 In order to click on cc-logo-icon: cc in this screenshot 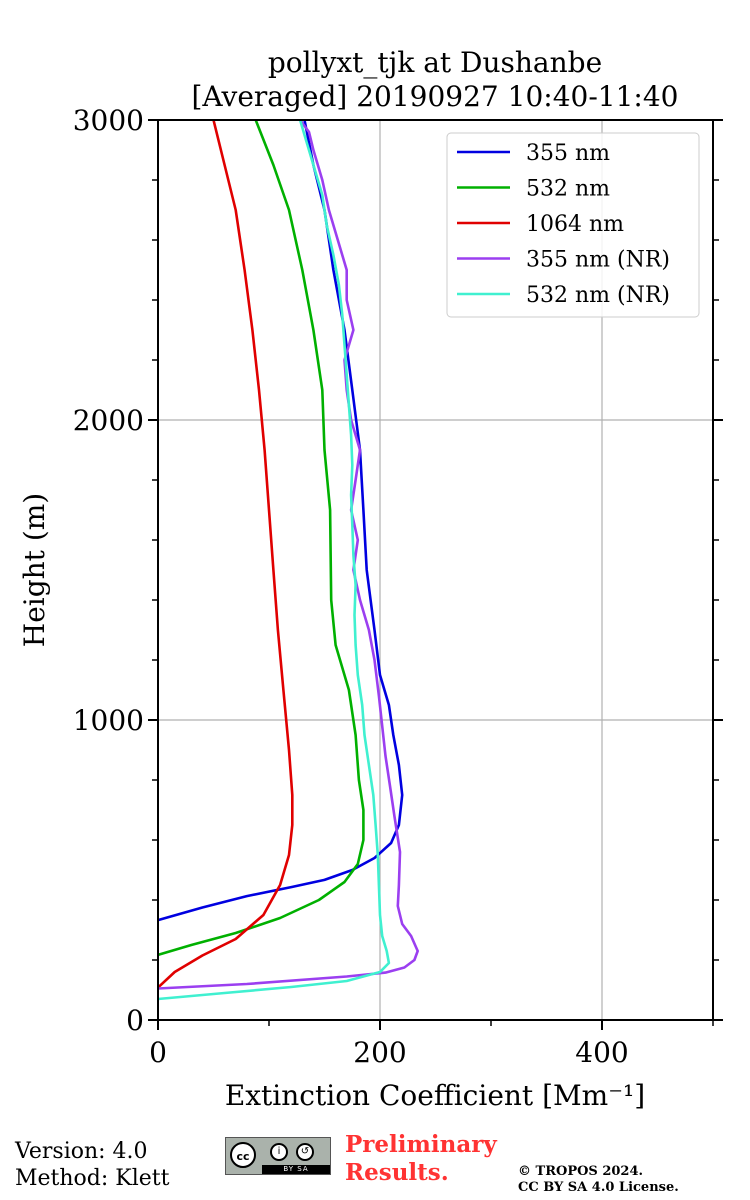, I will do `click(243, 1155)`.